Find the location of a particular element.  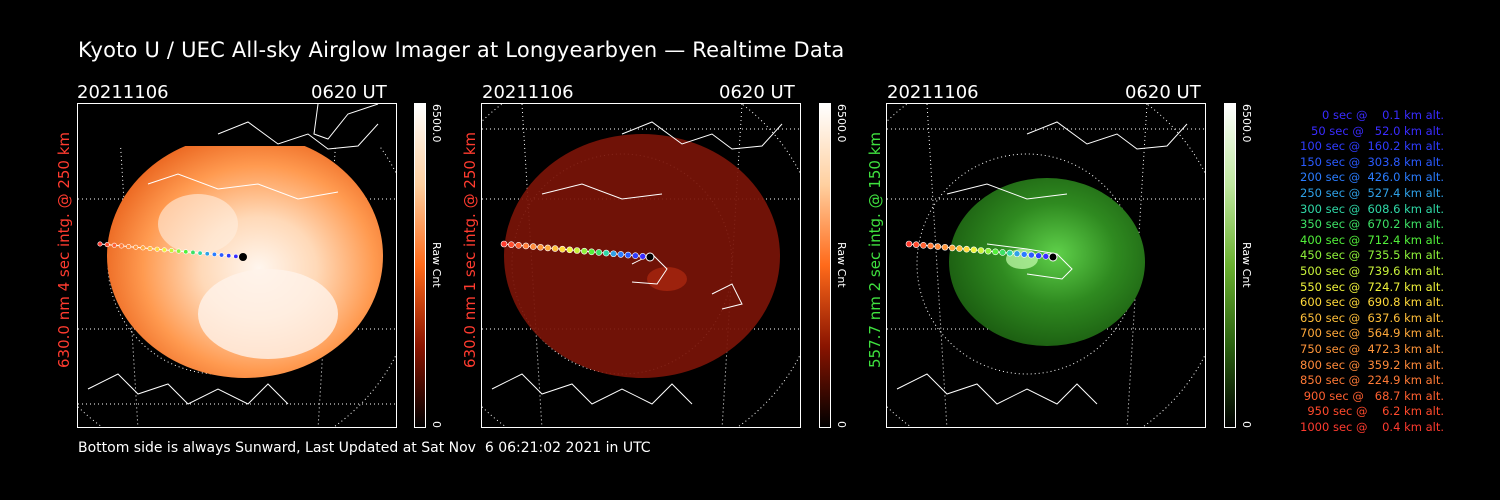

legend-row: 100 sec @ 160.2 km alt. is located at coordinates (1372, 146).